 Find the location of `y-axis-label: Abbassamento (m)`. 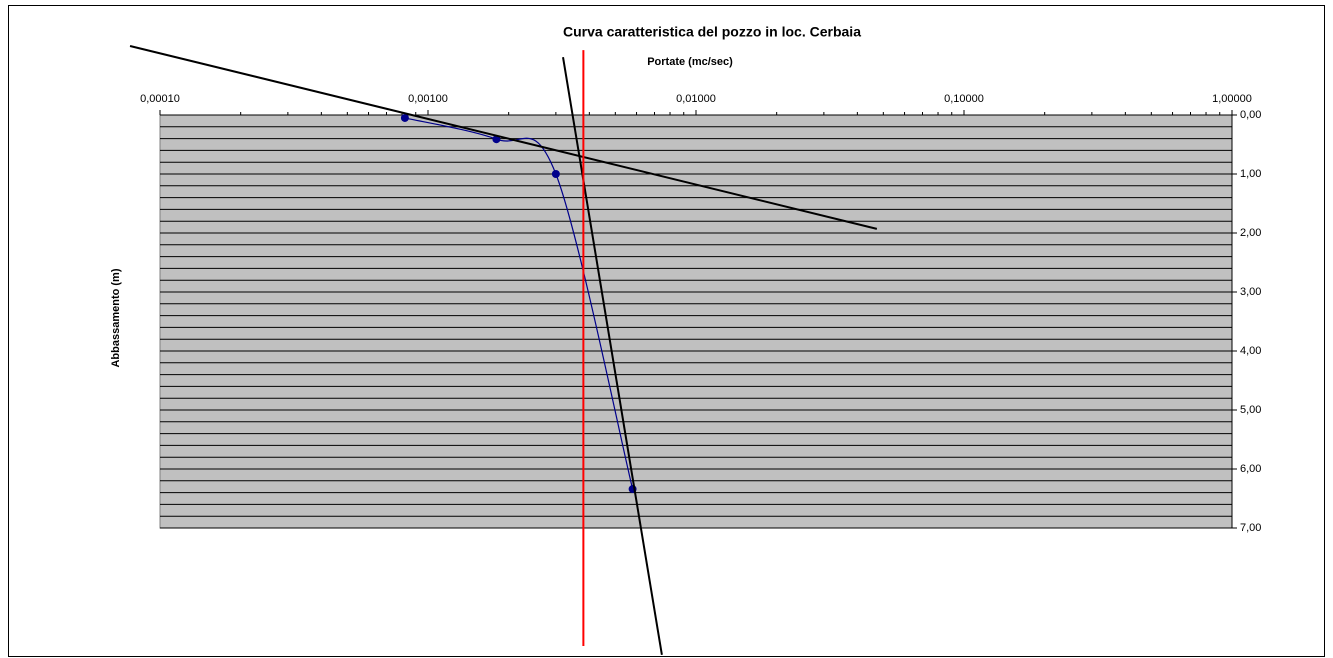

y-axis-label: Abbassamento (m) is located at coordinates (116, 317).